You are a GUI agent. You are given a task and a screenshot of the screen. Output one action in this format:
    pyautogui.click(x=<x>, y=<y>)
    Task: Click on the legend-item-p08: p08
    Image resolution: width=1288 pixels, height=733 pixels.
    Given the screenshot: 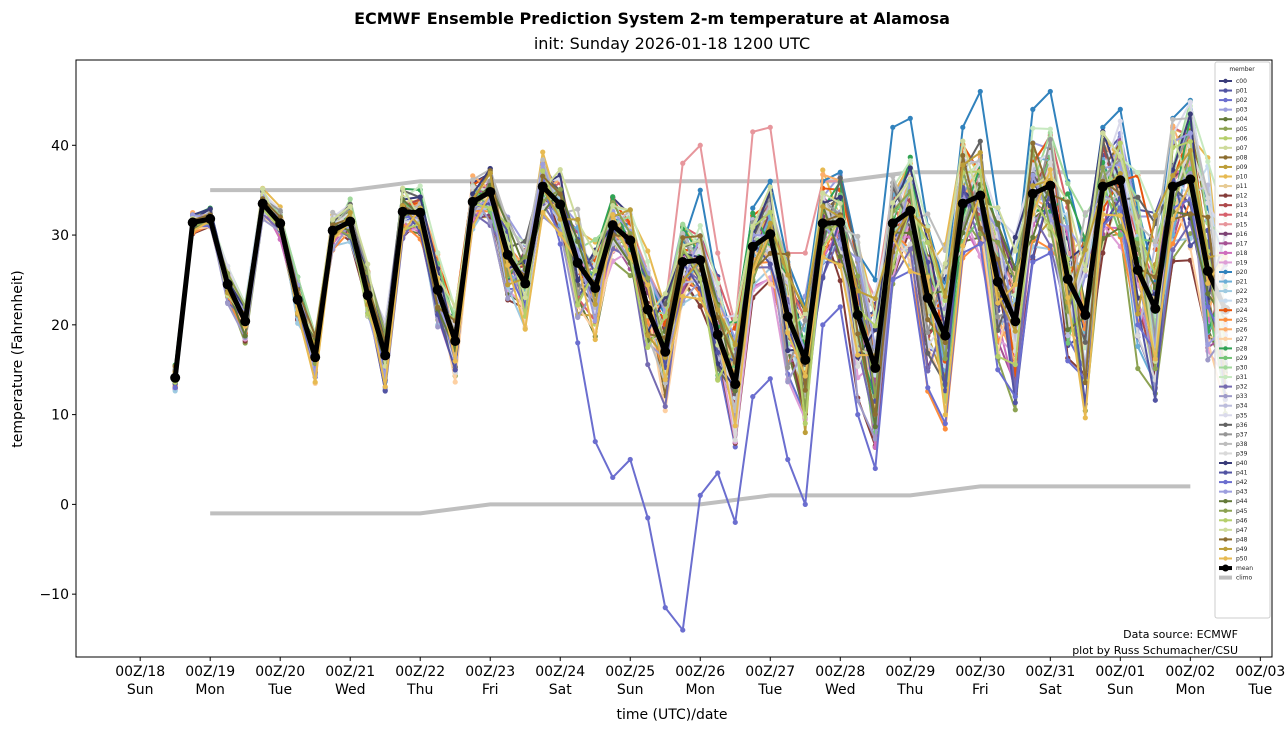 What is the action you would take?
    pyautogui.click(x=1233, y=157)
    